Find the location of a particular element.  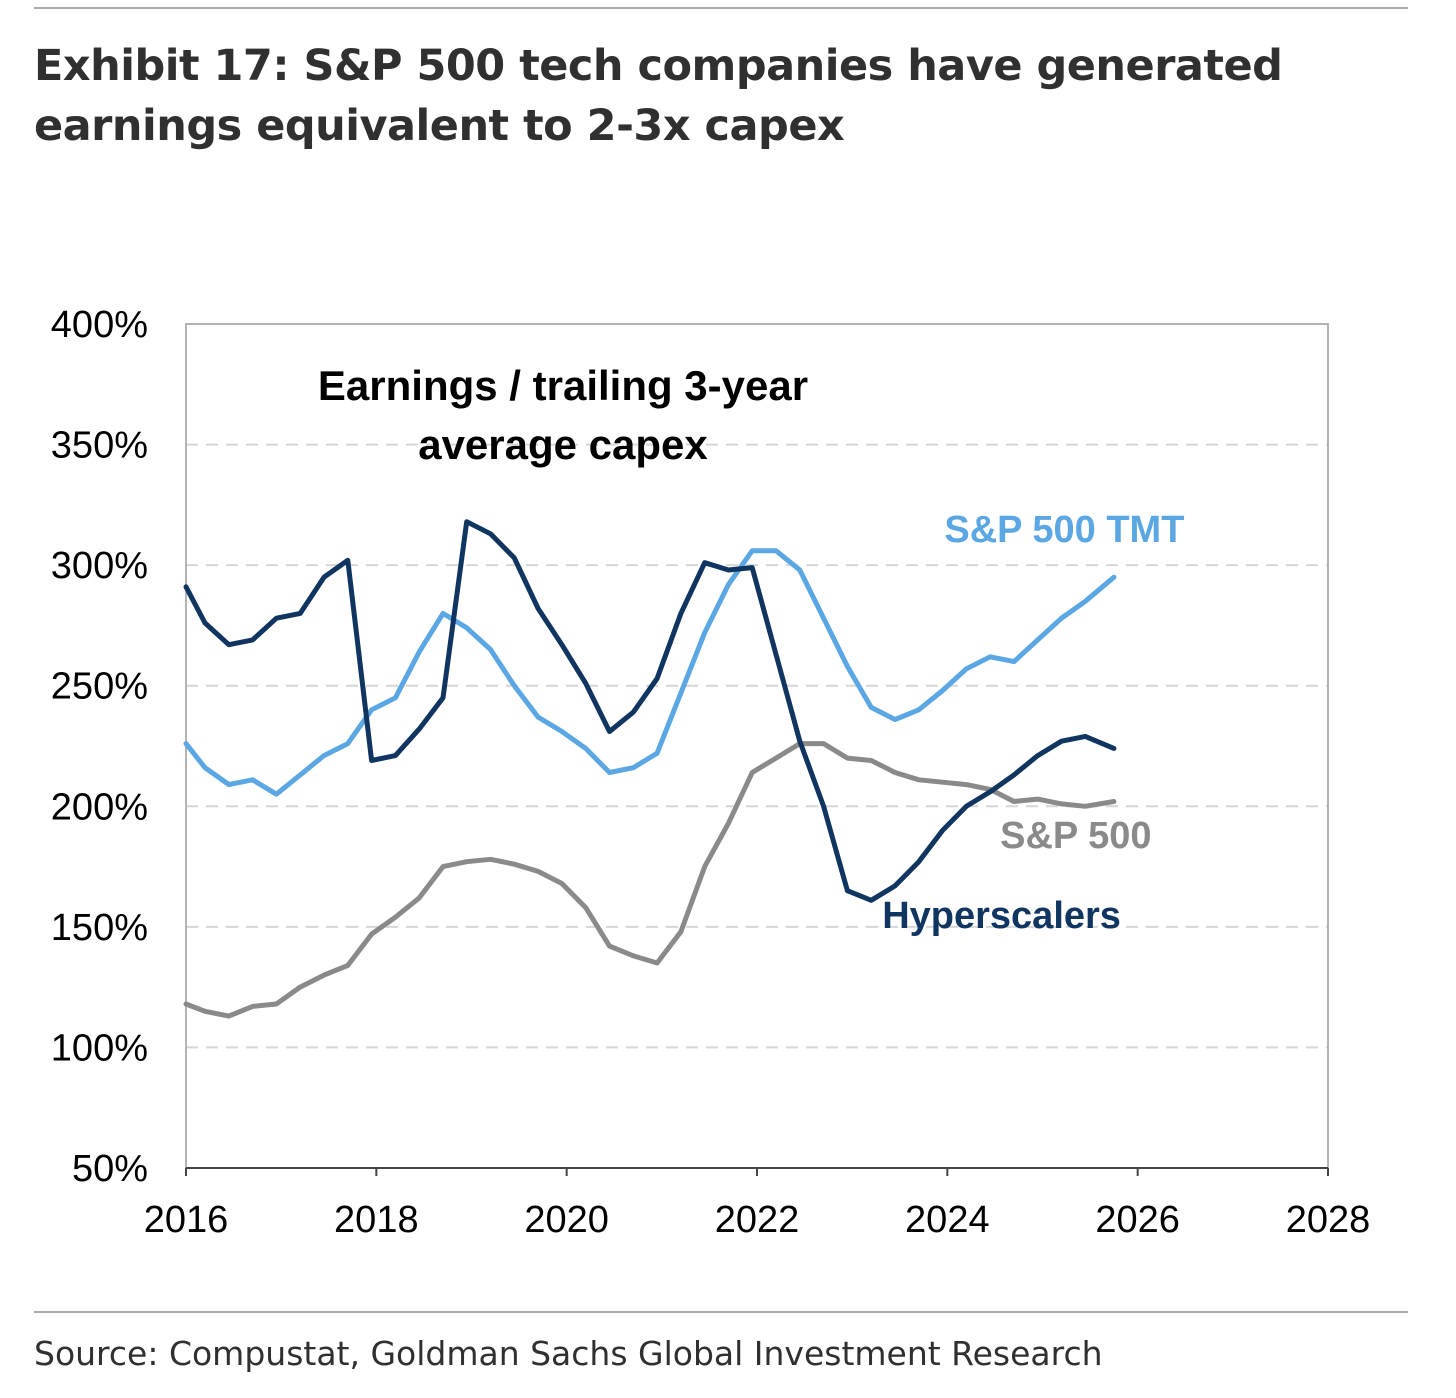

y-tick-label: 400% is located at coordinates (99, 325).